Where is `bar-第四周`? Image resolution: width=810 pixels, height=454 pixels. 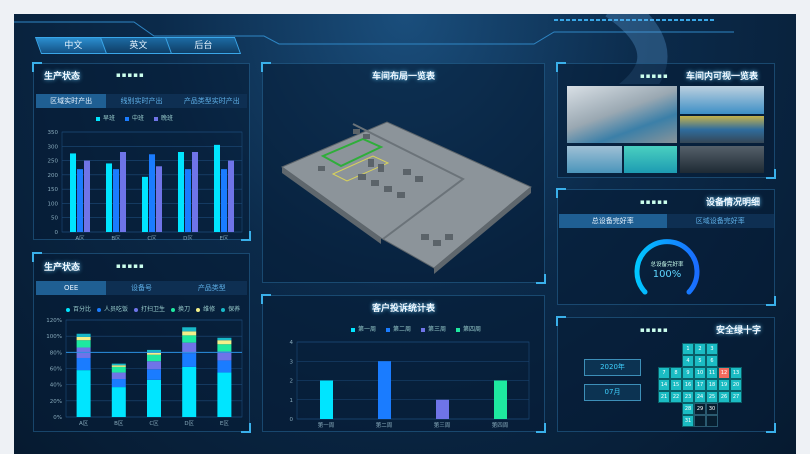 bar-第四周 is located at coordinates (500, 399).